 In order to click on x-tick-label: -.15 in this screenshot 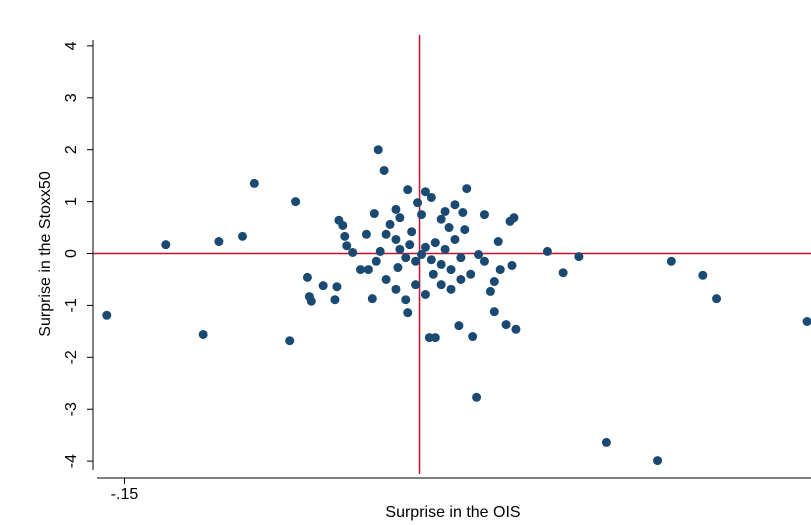, I will do `click(125, 494)`.